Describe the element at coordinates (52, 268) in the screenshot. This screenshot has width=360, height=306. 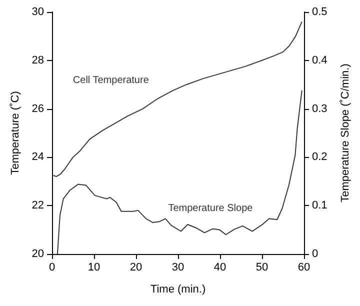
I see `x-tick-label: 0` at that location.